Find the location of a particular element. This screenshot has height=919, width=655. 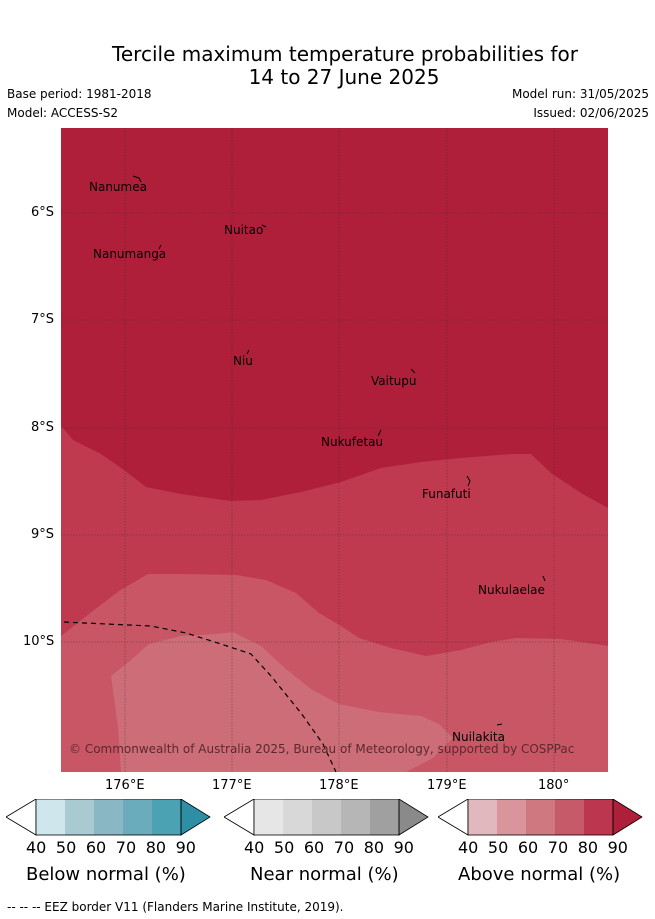

eez-border is located at coordinates (200, 696).